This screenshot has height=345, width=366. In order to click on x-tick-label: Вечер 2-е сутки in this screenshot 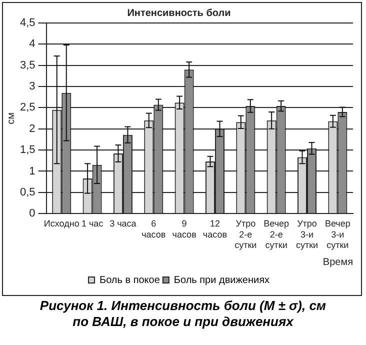, I will do `click(277, 234)`.